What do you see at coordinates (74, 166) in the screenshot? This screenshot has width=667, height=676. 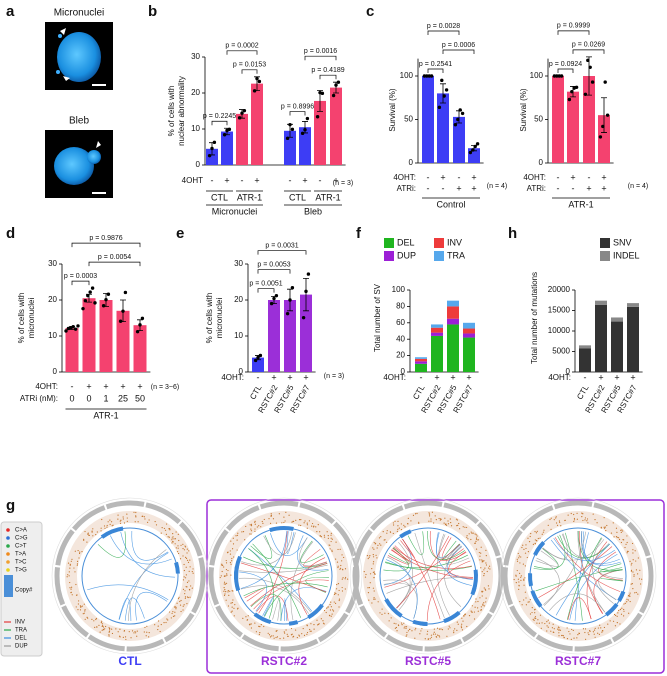 I see `nucleus` at bounding box center [74, 166].